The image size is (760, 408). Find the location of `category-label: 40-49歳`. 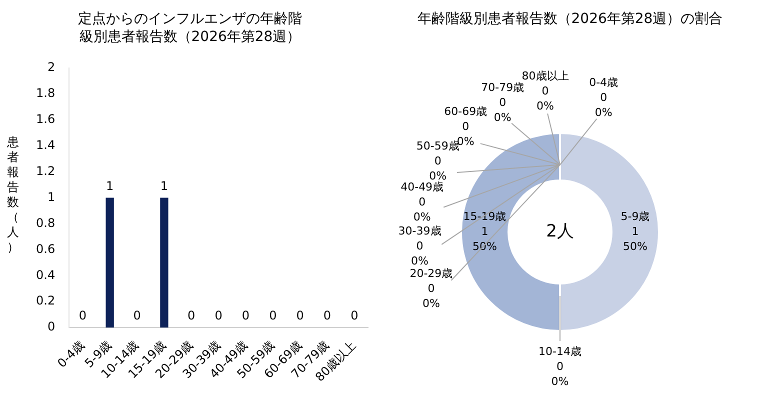

category-label: 40-49歳 is located at coordinates (422, 187).